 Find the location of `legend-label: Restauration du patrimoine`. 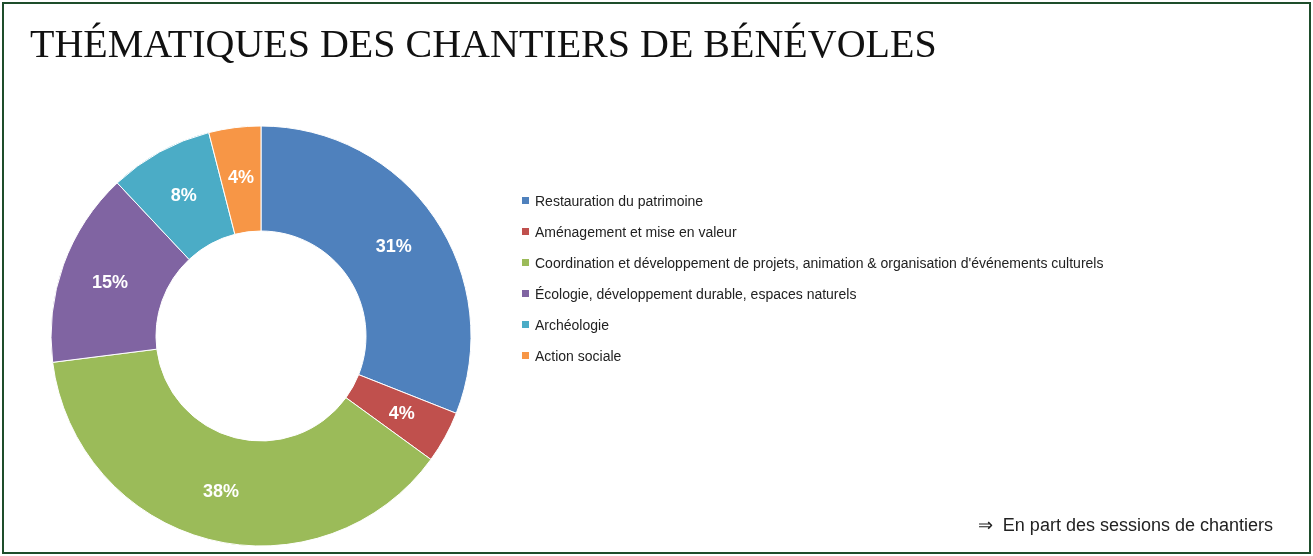

legend-label: Restauration du patrimoine is located at coordinates (619, 200).